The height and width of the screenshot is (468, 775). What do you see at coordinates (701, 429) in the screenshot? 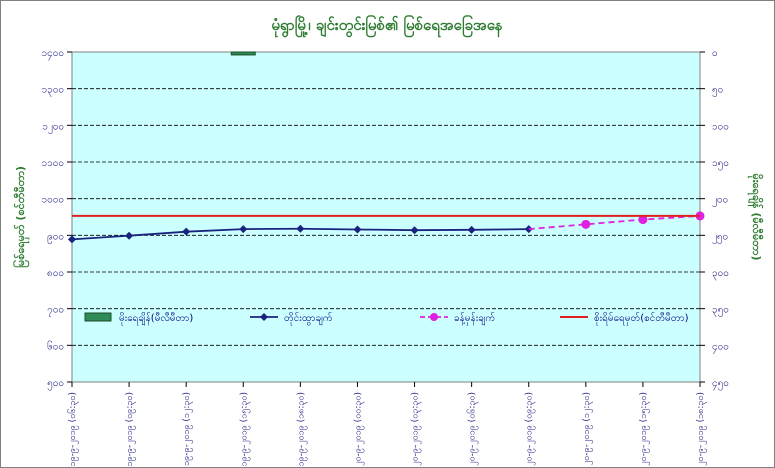
I see `x-tick-label: ၂၀-၉-၂၀၁၉ (၁၈:၃၀)` at bounding box center [701, 429].